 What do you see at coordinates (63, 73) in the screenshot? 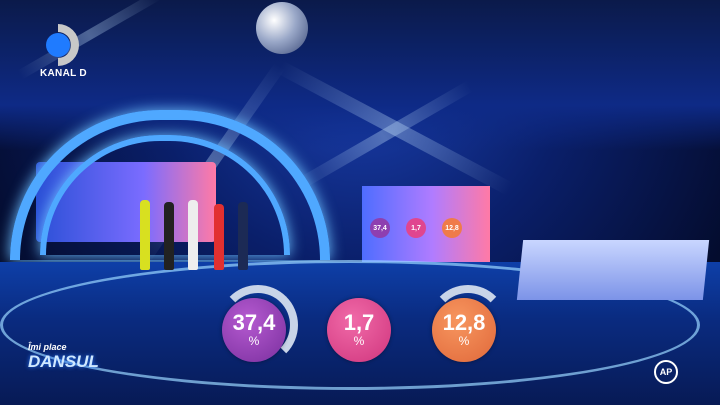
I see `kanal-d-logo-text: KANAL D` at bounding box center [63, 73].